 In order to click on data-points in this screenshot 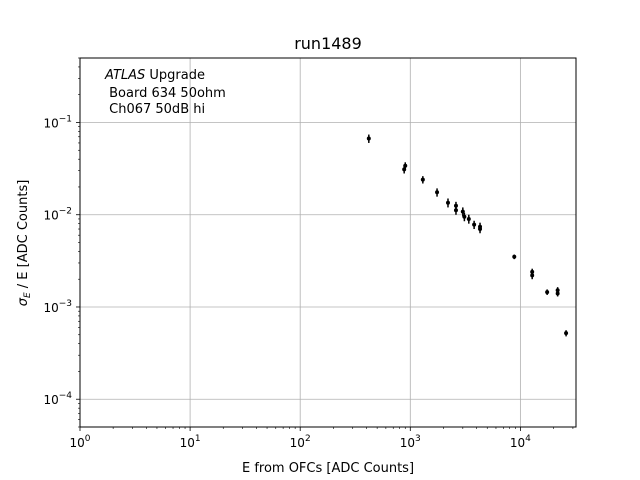, I will do `click(467, 235)`.